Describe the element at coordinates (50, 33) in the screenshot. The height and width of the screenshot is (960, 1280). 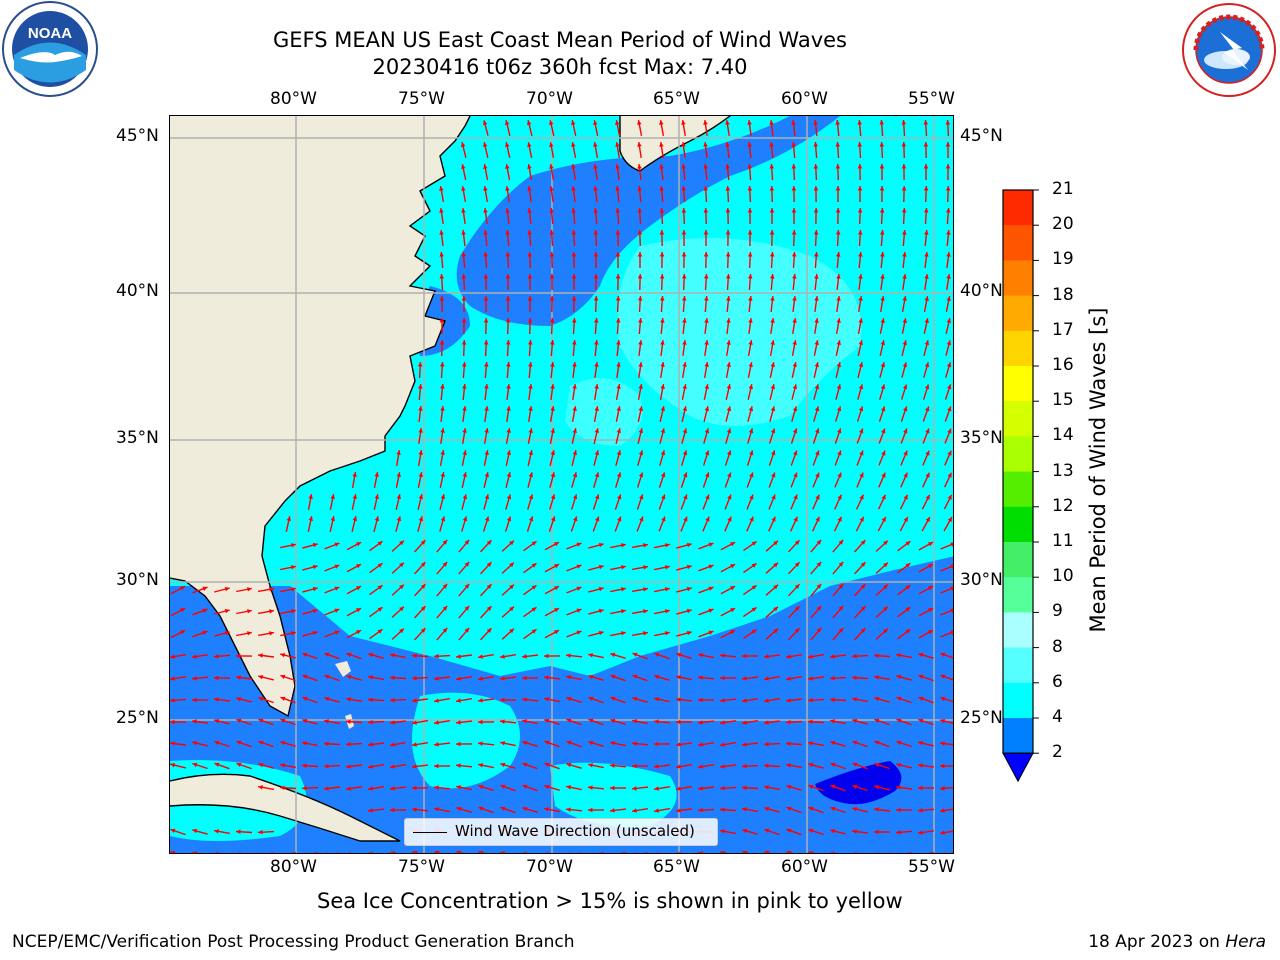
I see `noaa-logo-text: NOAA` at that location.